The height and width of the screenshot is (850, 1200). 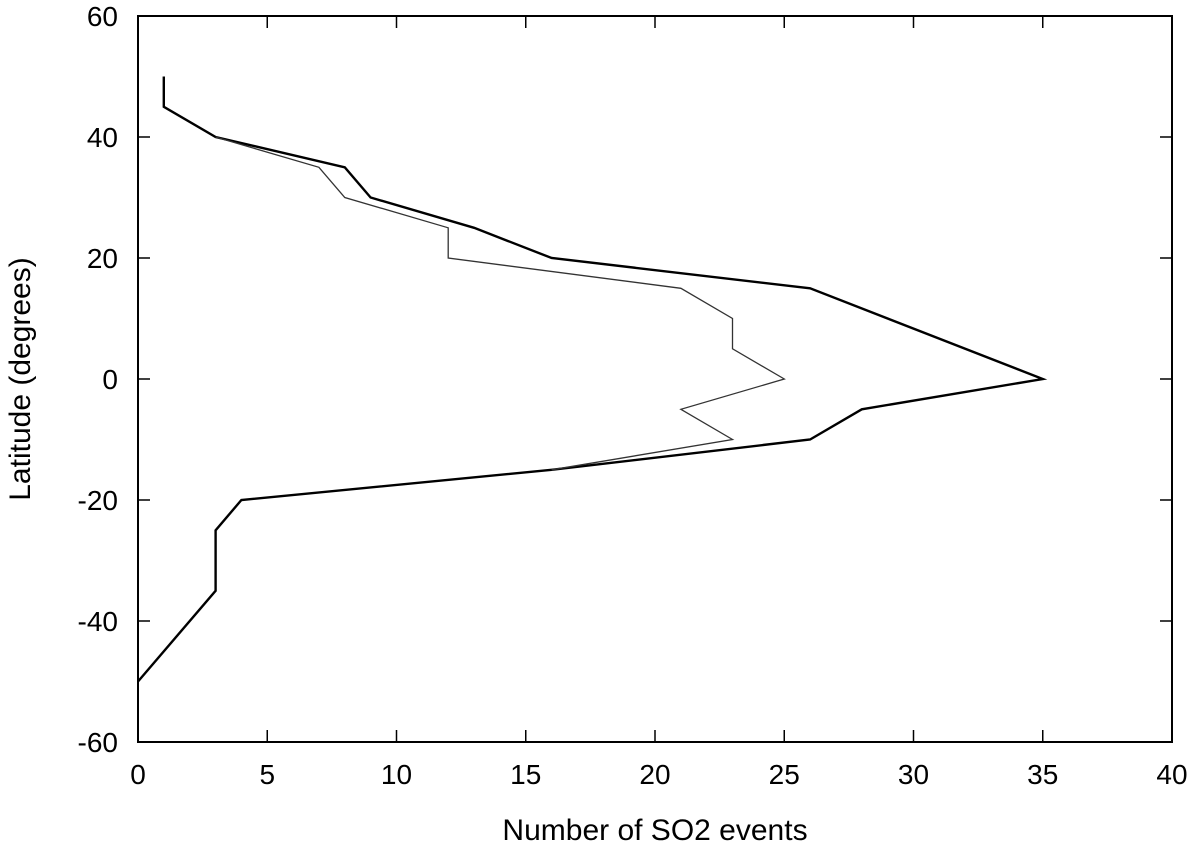 I want to click on y-tick-label: 40, so click(x=102, y=137).